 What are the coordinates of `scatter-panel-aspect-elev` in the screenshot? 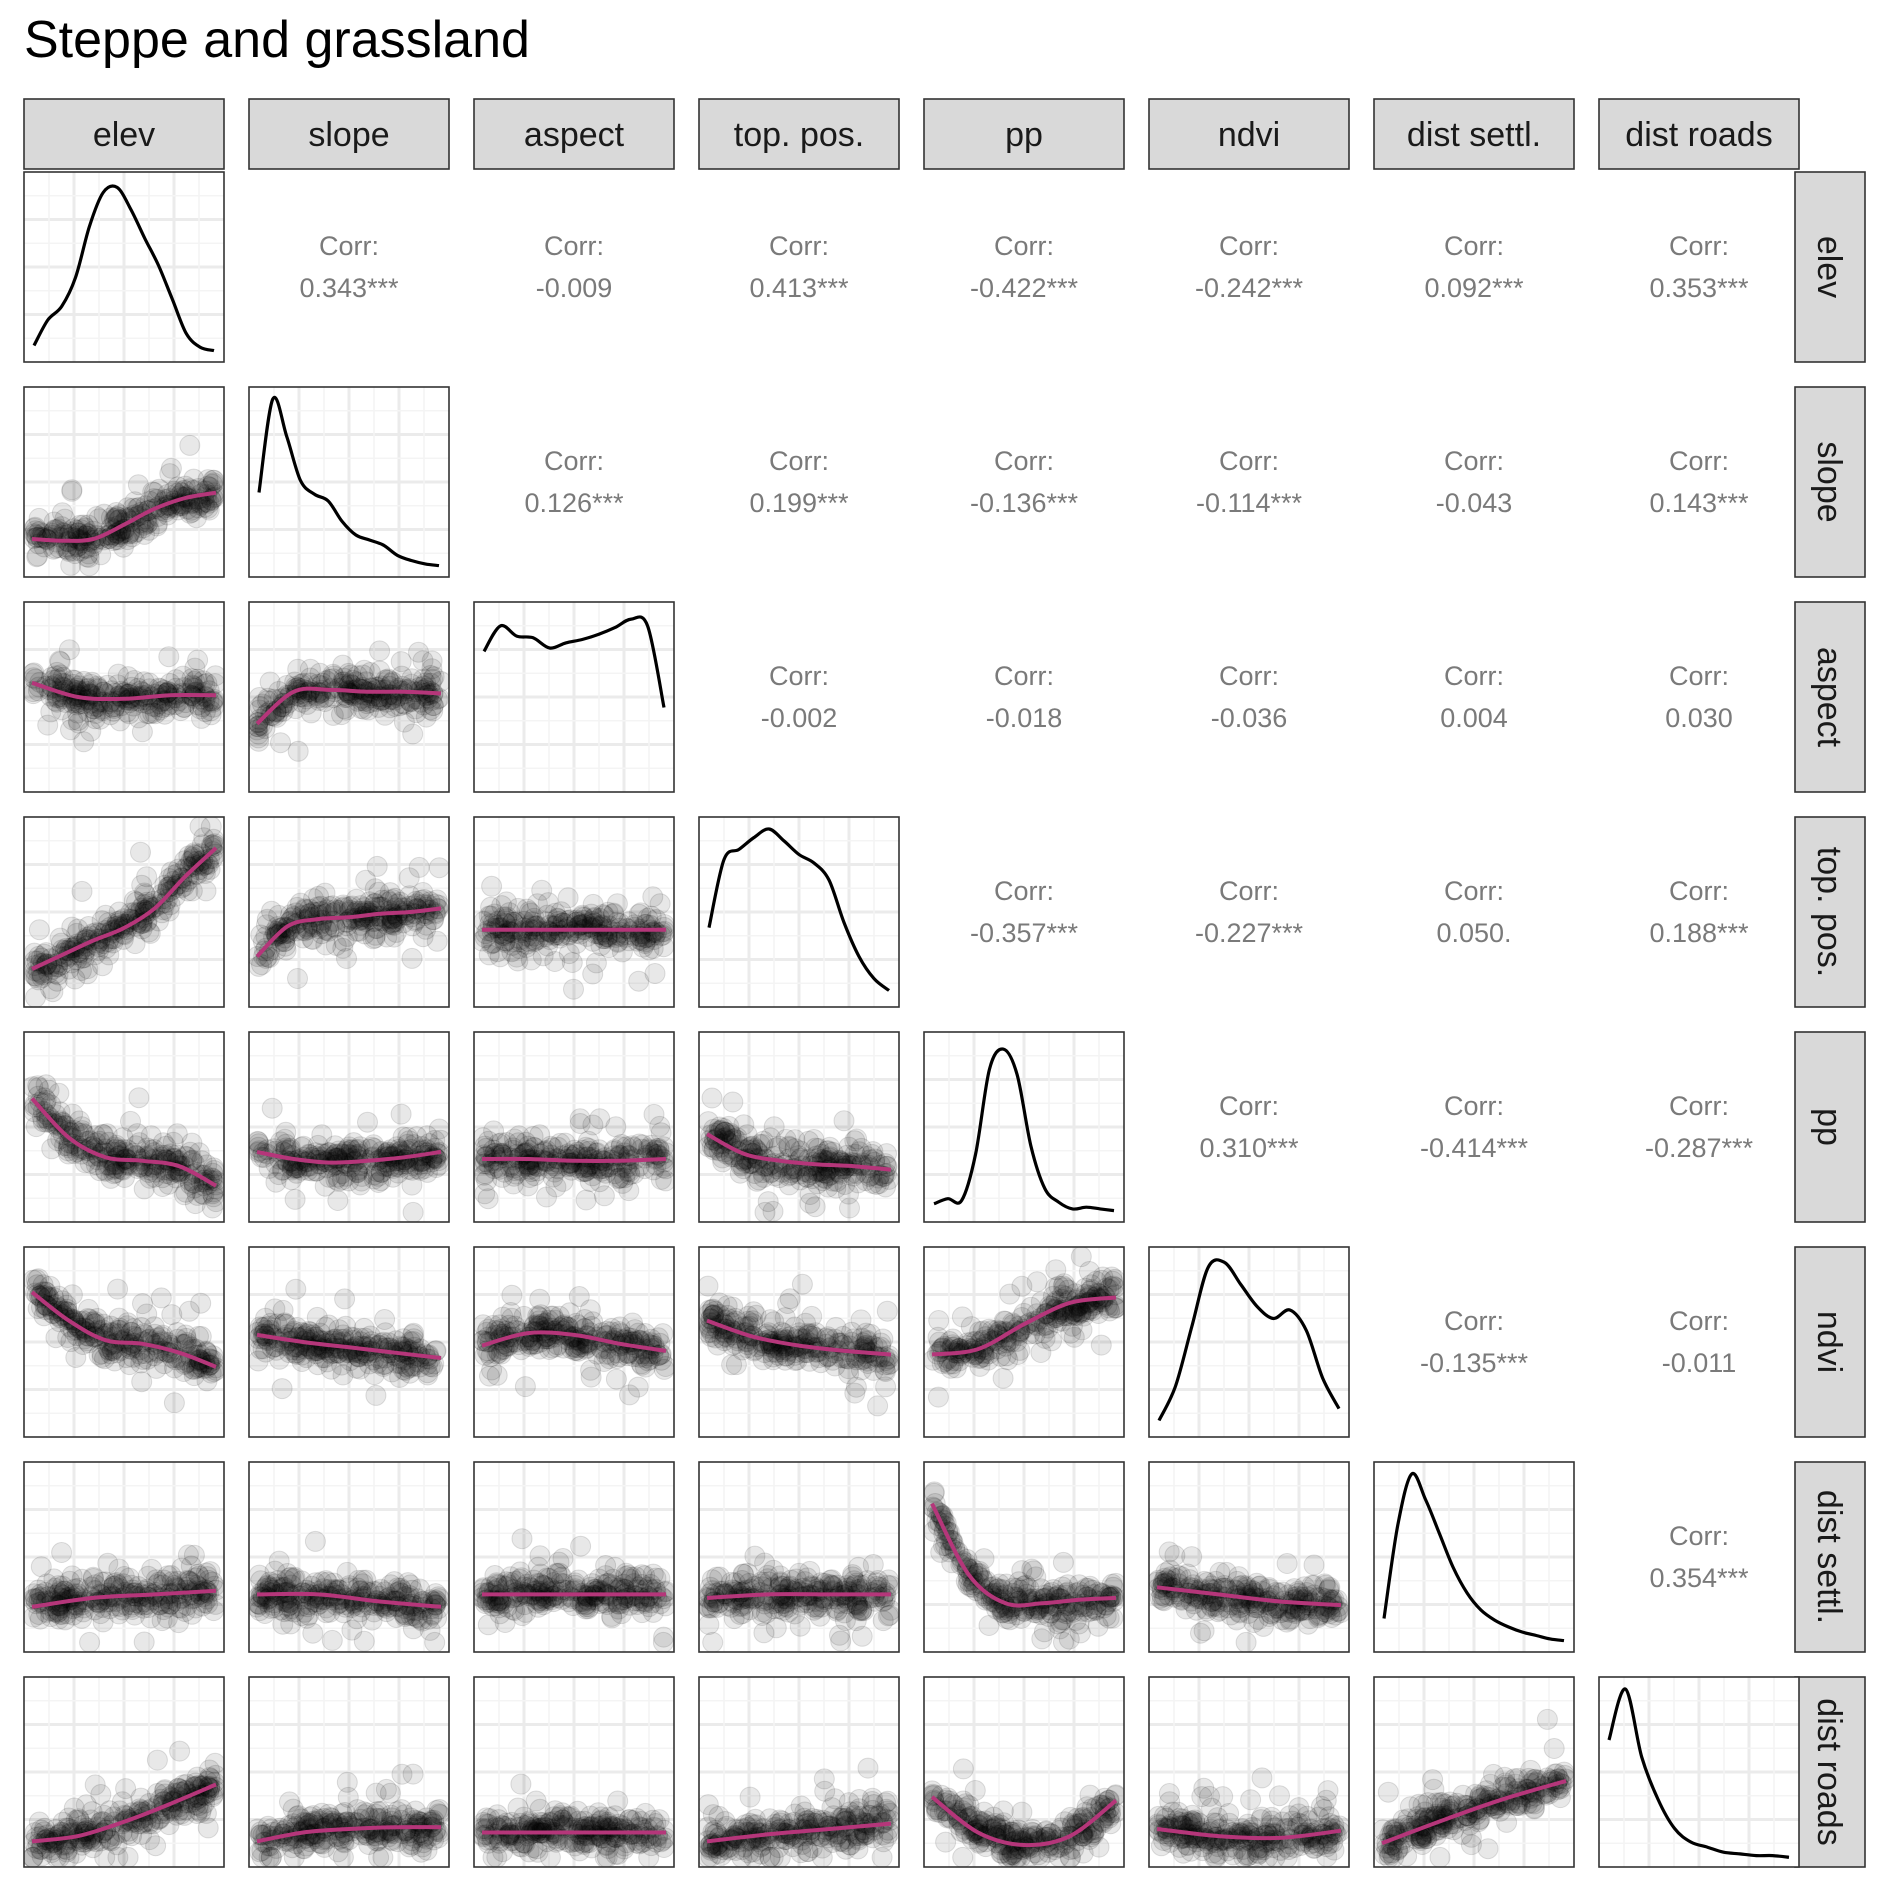 It's located at (124, 697).